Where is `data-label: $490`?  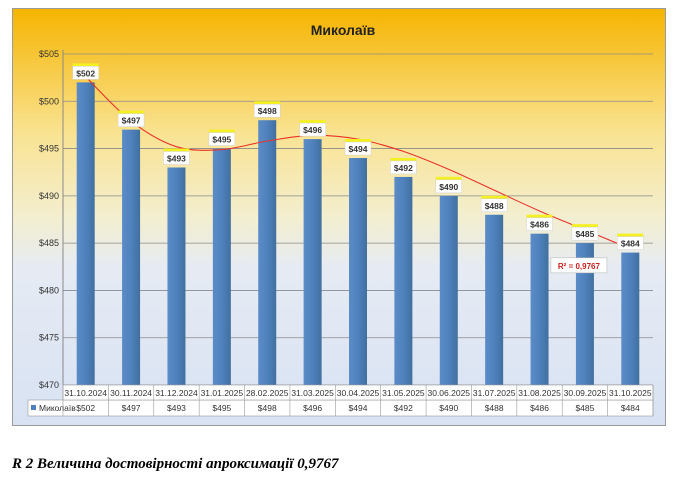 data-label: $490 is located at coordinates (448, 187).